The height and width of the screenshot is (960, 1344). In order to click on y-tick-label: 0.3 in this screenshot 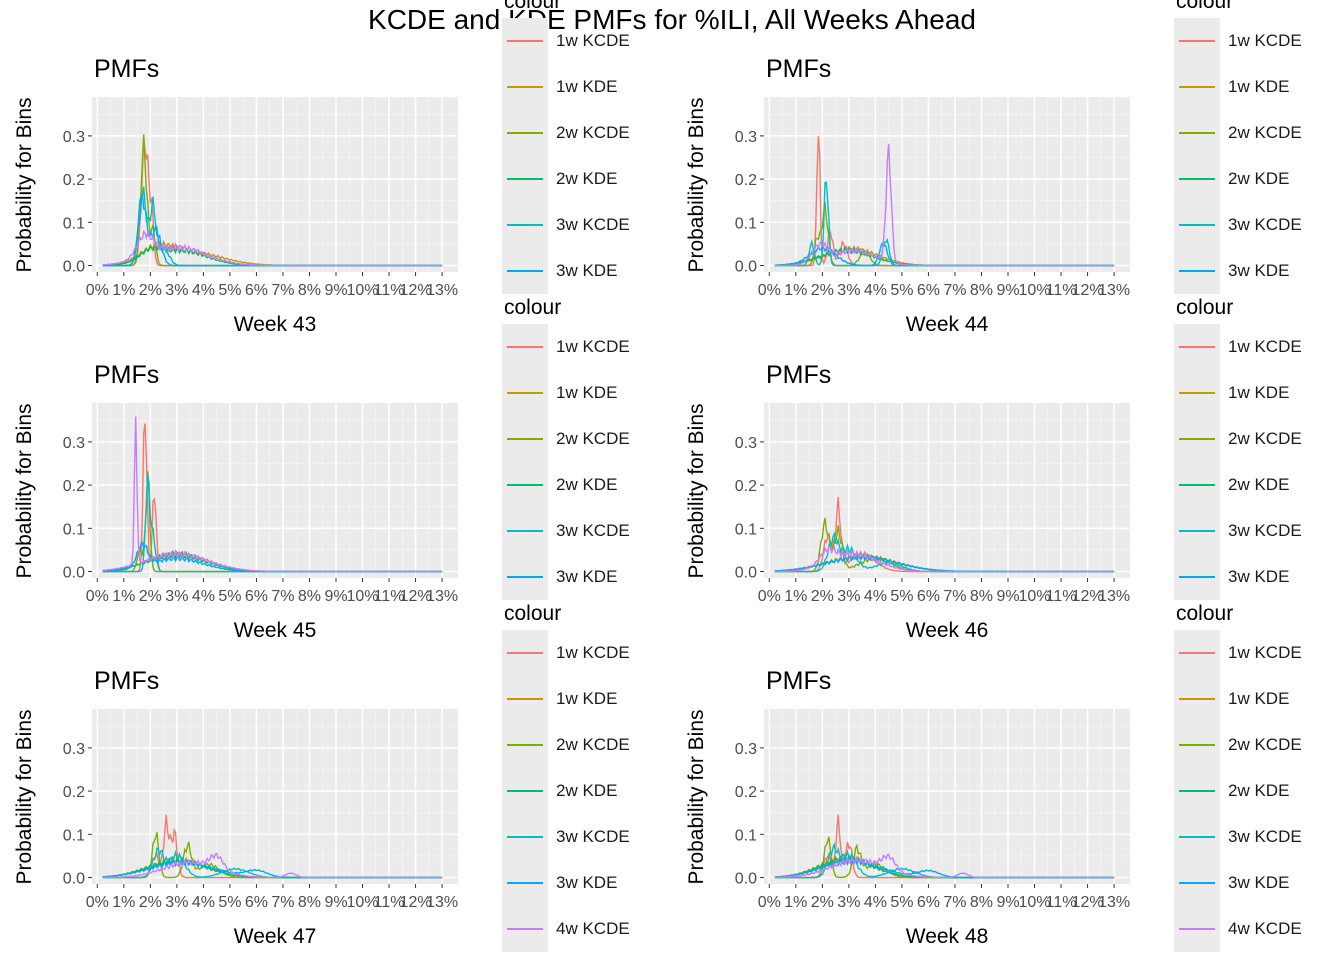, I will do `click(746, 137)`.